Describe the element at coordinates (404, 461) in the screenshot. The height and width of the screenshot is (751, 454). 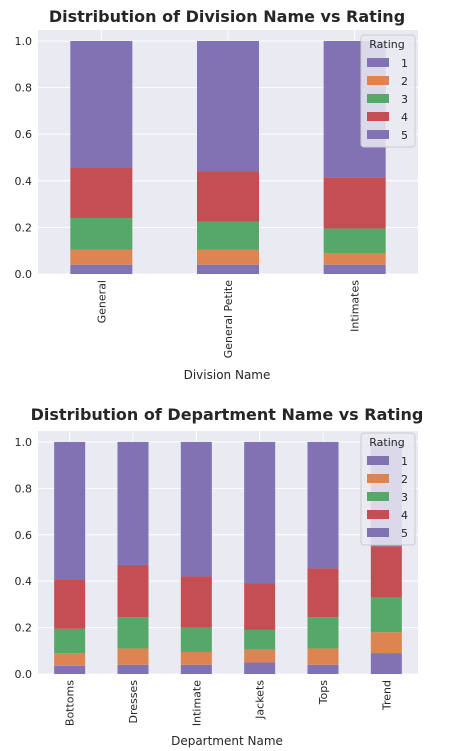
I see `department-legend-label: 1` at that location.